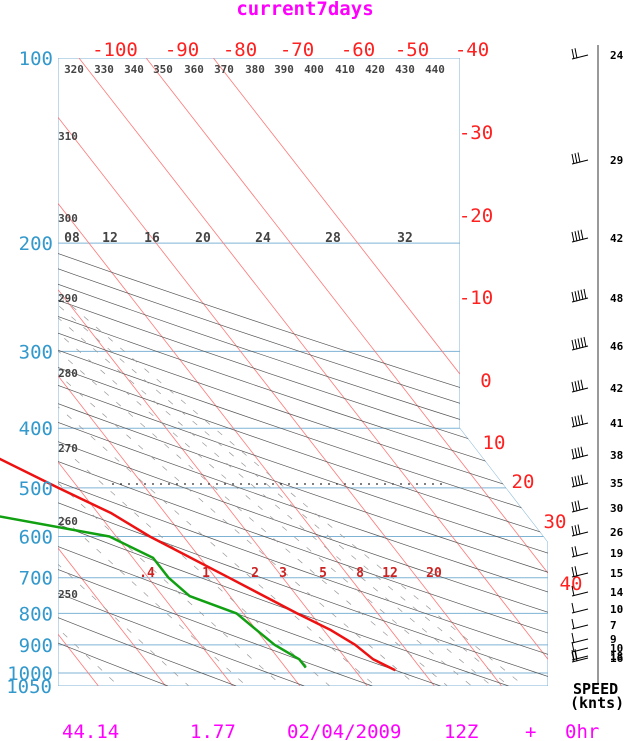 This screenshot has width=632, height=741. I want to click on pressure-label-400: 400, so click(36, 429).